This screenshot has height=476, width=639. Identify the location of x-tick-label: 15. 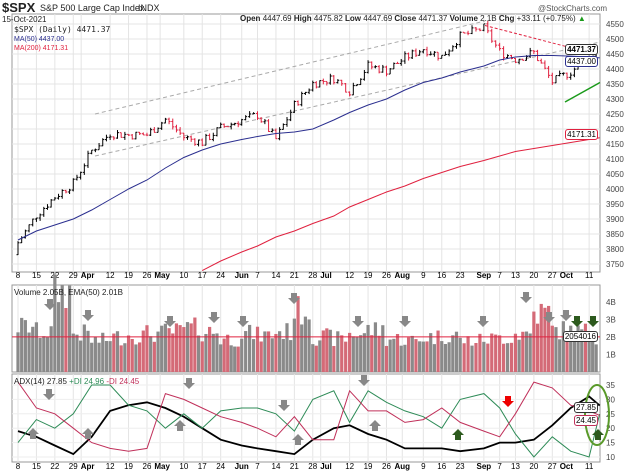
(36, 275).